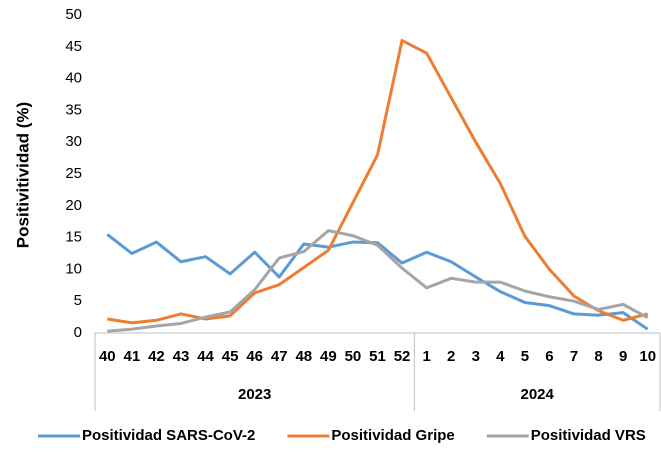  Describe the element at coordinates (537, 394) in the screenshot. I see `group-label: 2024` at that location.